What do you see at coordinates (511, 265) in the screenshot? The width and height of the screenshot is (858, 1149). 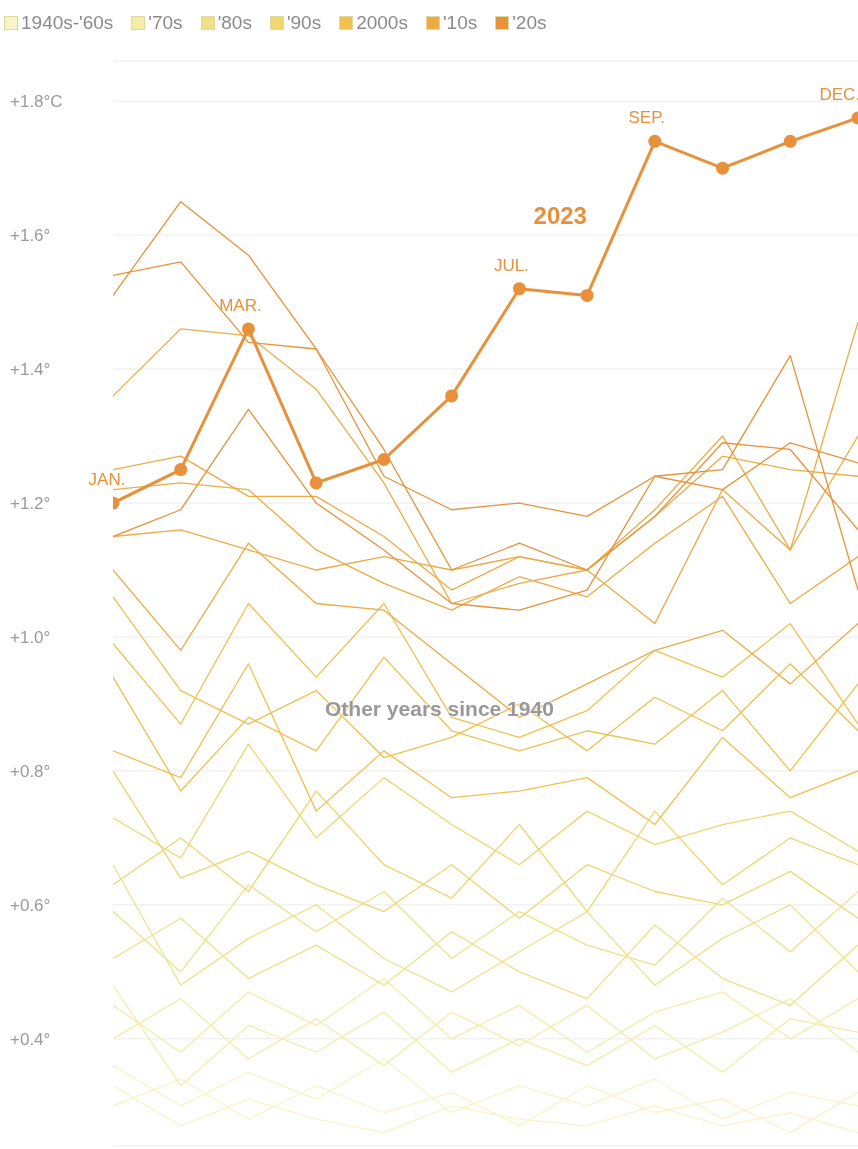 I see `x-tick-label: JUL.` at bounding box center [511, 265].